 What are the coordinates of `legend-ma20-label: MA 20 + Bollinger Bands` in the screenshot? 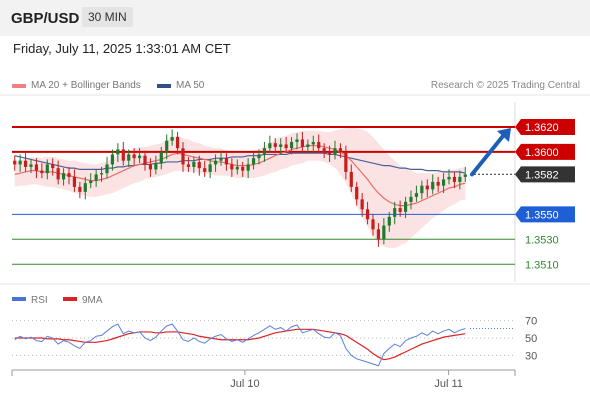 It's located at (86, 85).